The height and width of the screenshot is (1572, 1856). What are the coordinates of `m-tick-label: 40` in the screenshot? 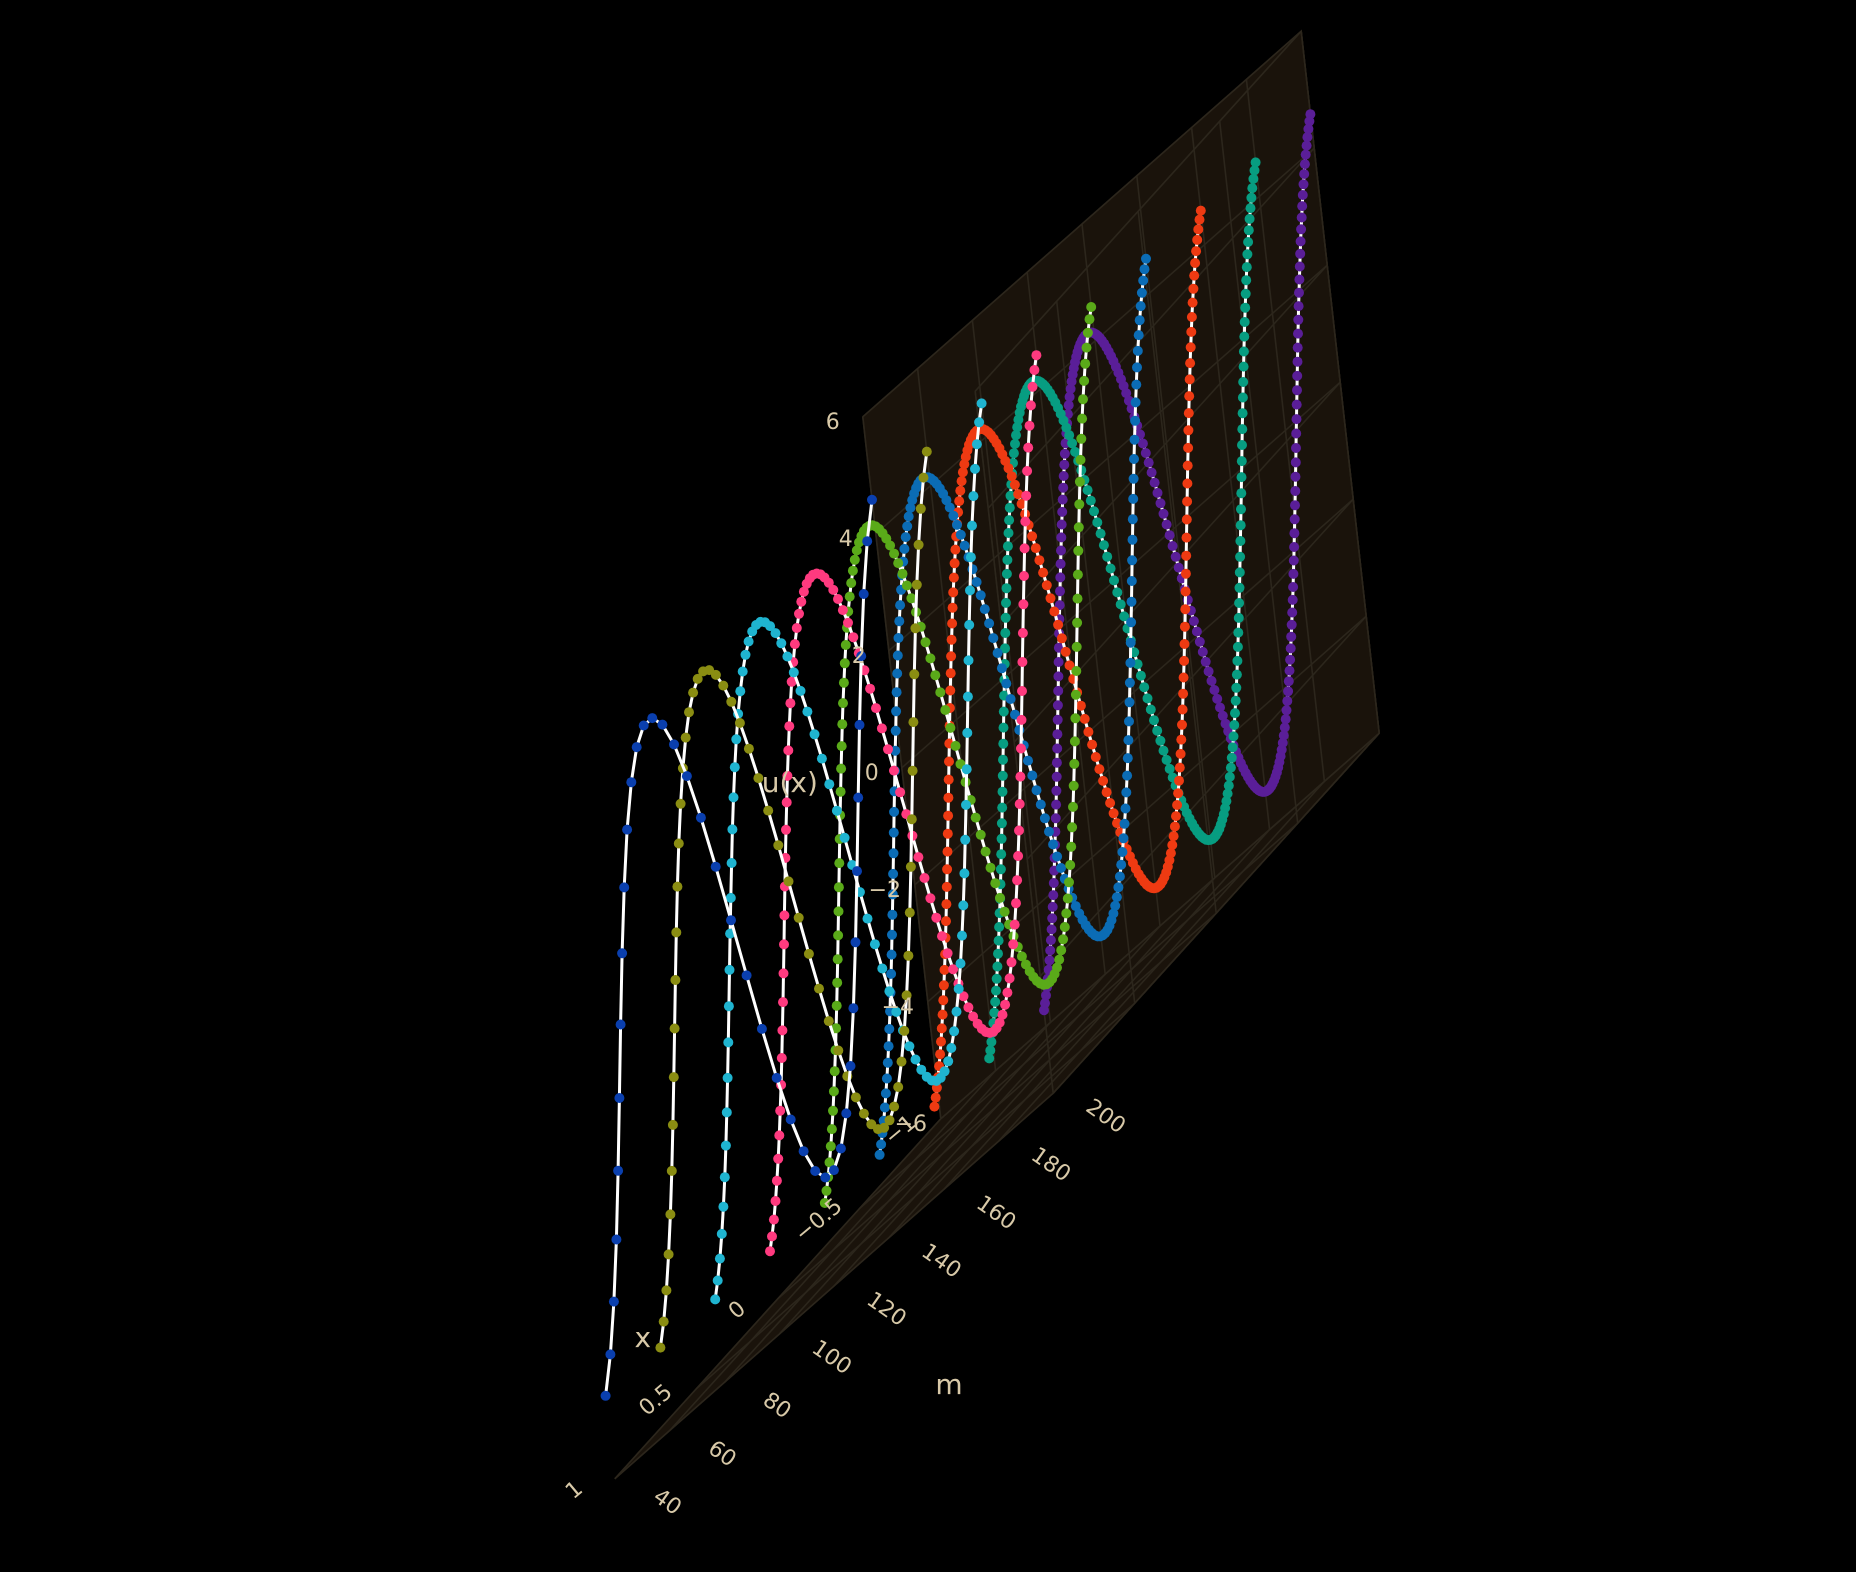 It's located at (666, 1502).